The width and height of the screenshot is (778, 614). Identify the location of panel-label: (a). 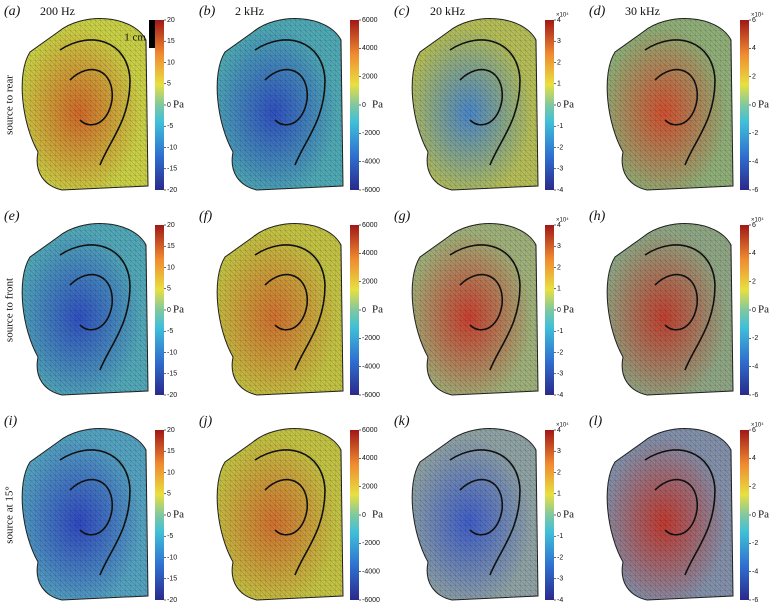
(12, 11).